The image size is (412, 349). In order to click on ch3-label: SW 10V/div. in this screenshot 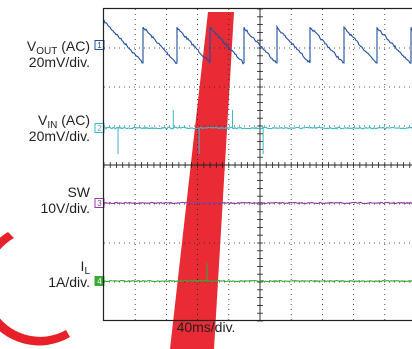, I will do `click(65, 200)`.